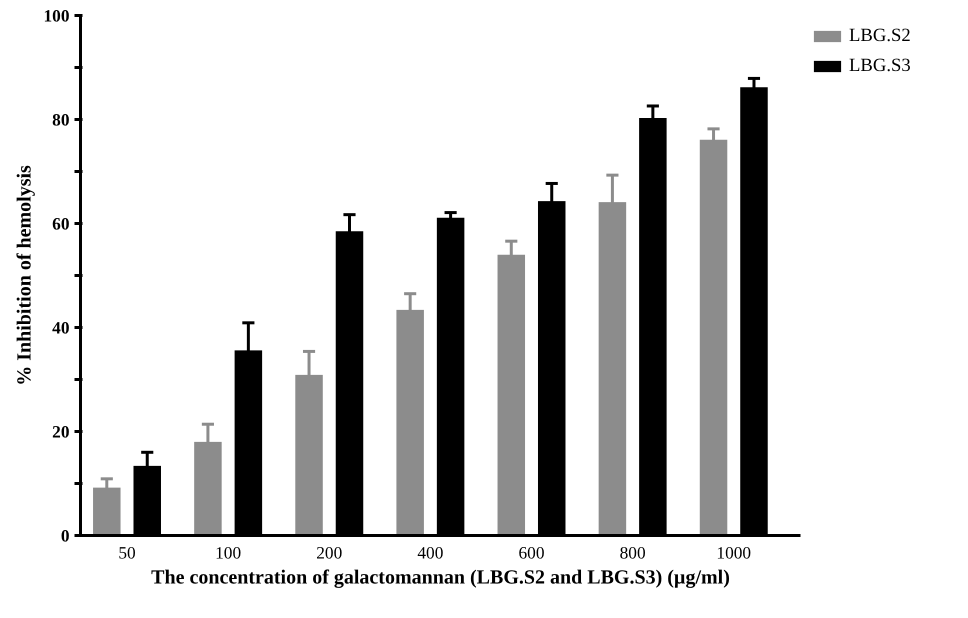 The height and width of the screenshot is (618, 968). Describe the element at coordinates (127, 553) in the screenshot. I see `x-tick-label: 50` at that location.